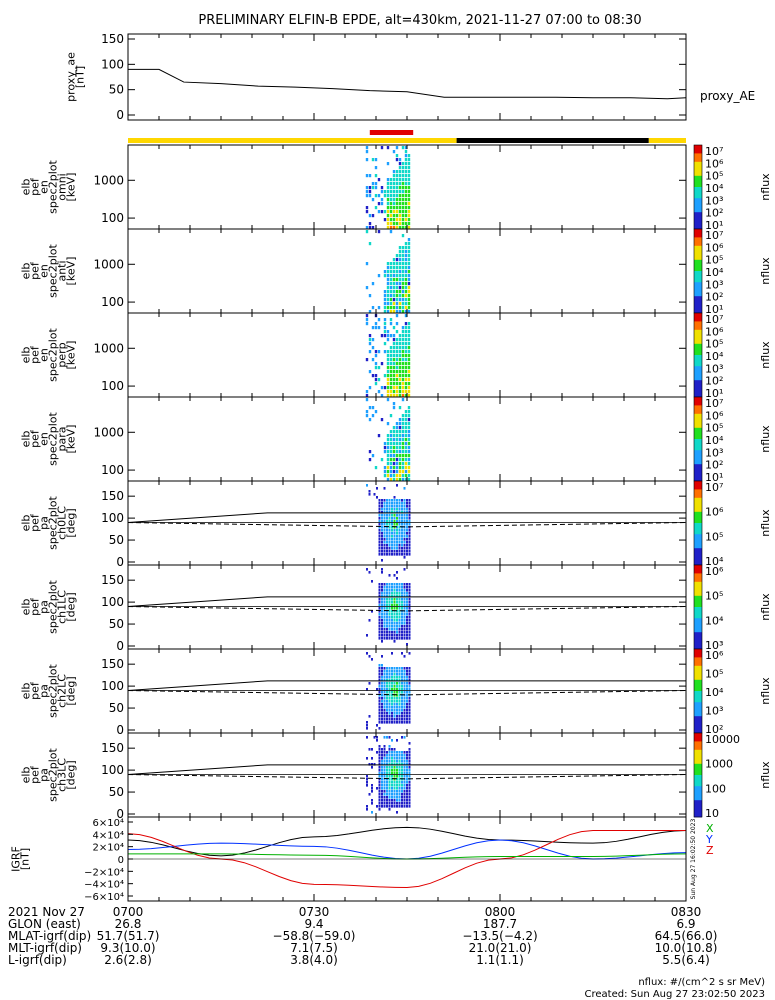  What do you see at coordinates (698, 494) in the screenshot?
I see `pitch-angle-ch0LC-colorbar-swatch` at bounding box center [698, 494].